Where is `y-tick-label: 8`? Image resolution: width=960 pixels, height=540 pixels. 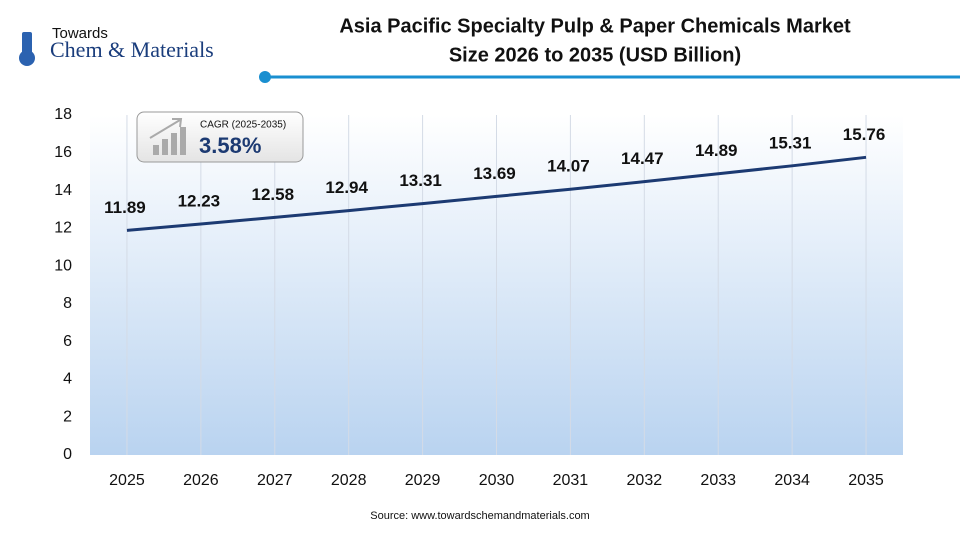 y-tick-label: 8 is located at coordinates (67, 303).